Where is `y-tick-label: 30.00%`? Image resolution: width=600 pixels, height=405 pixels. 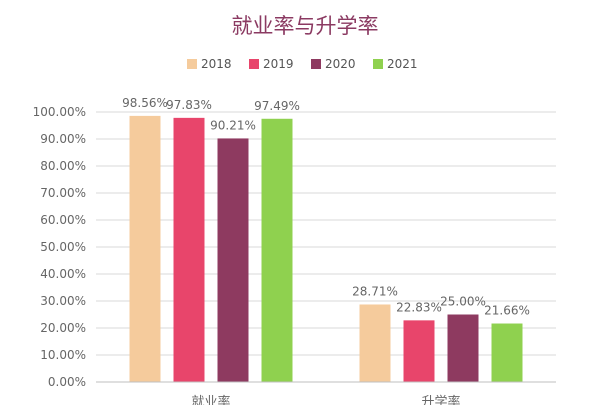
y-tick-label: 30.00% is located at coordinates (63, 301).